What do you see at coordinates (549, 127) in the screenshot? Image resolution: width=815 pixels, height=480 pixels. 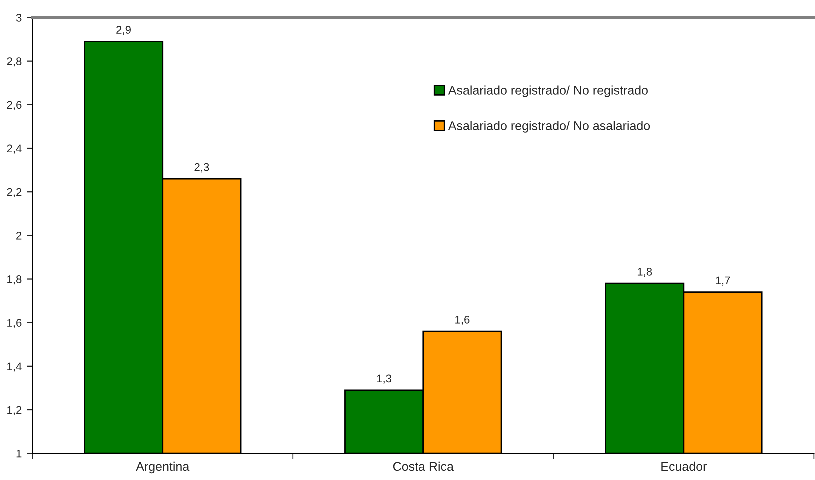 I see `legend-label: Asalariado registrado/ No asalariado` at bounding box center [549, 127].